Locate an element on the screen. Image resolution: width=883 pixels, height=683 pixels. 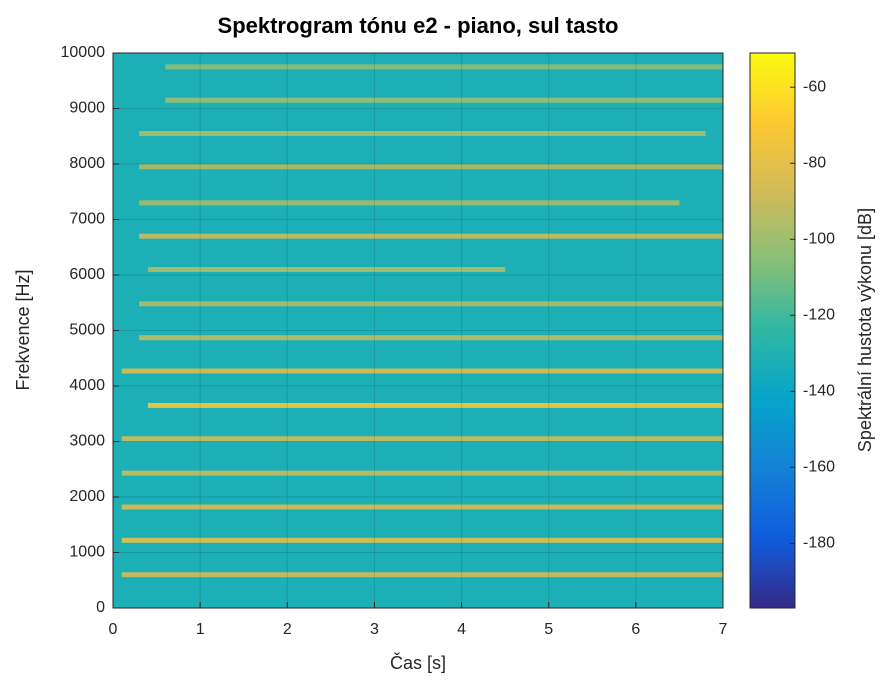
colorbar-tick-label: -160 is located at coordinates (819, 467).